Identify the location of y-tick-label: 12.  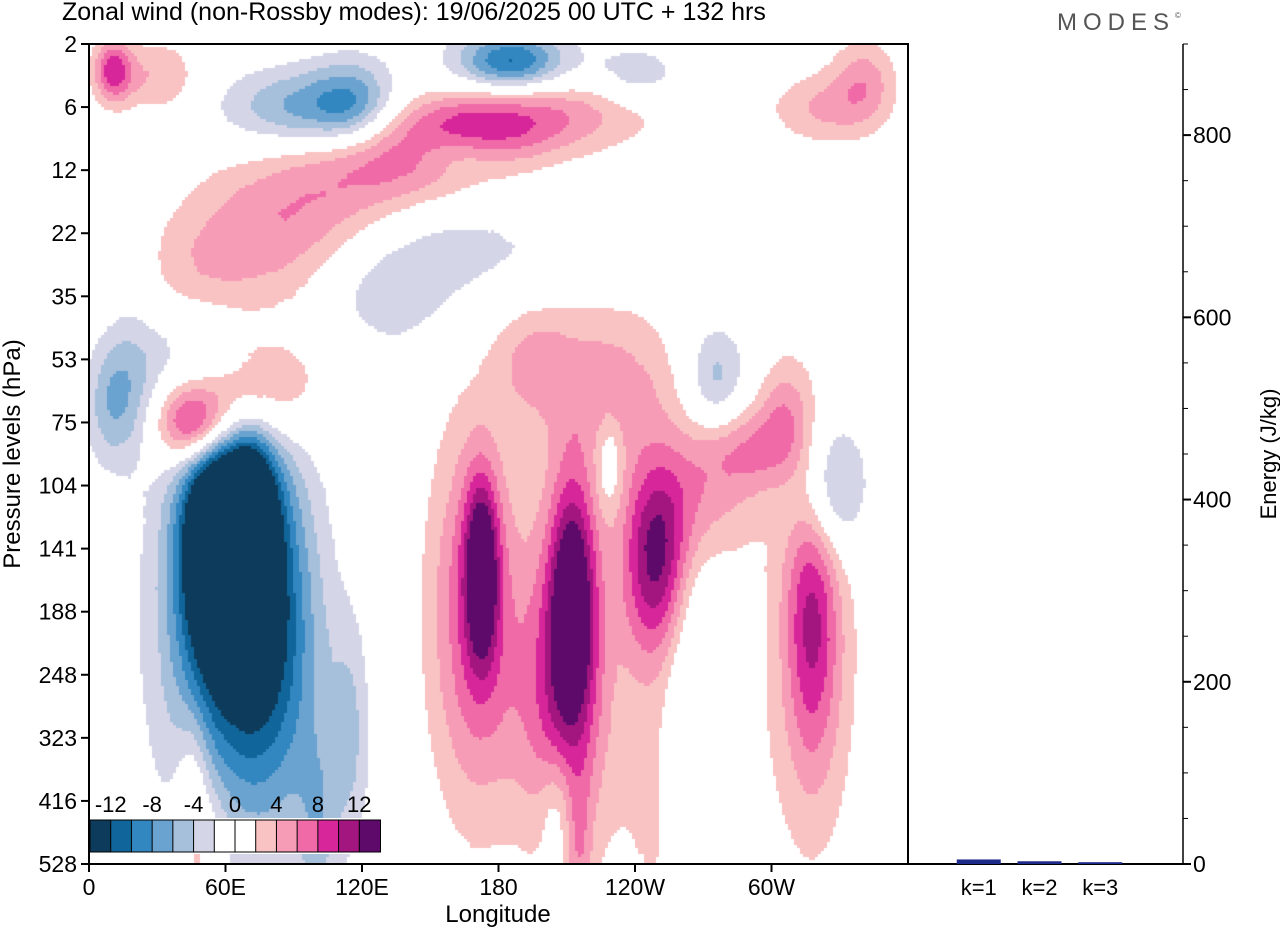
(64, 170).